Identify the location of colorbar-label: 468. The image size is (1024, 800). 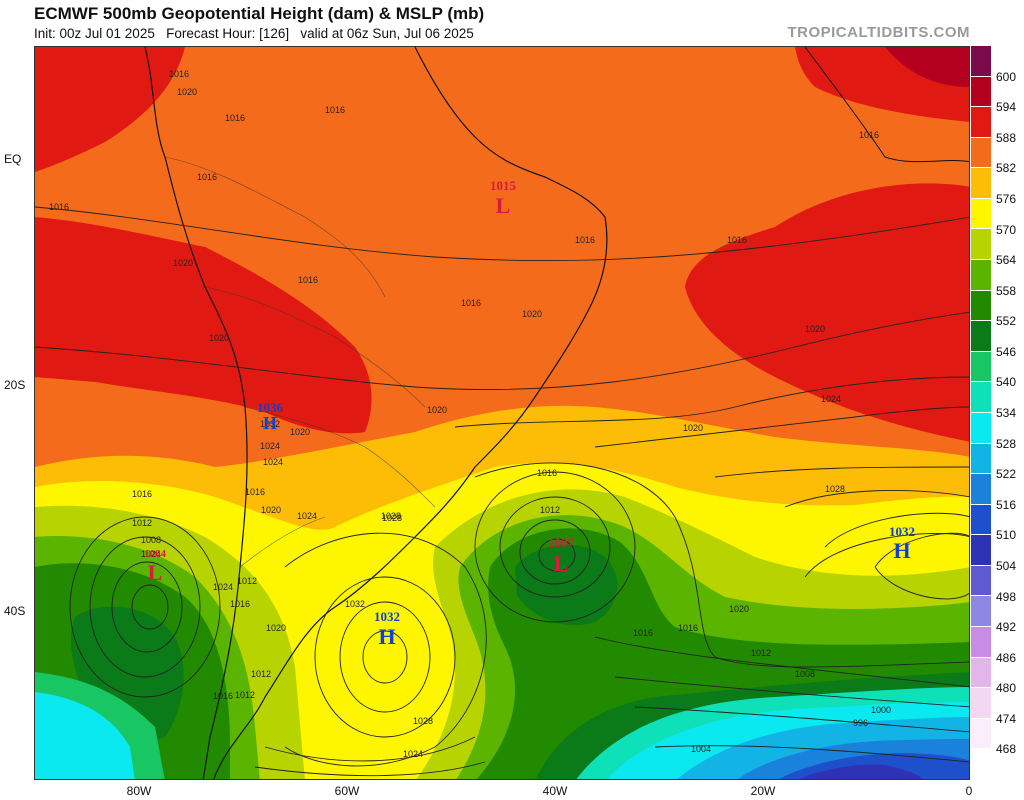
(1006, 749).